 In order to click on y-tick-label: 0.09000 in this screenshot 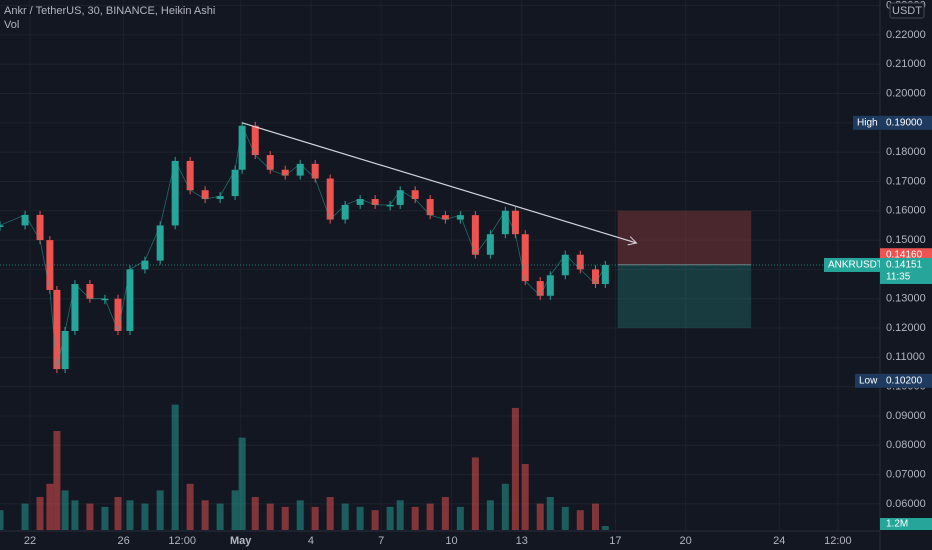, I will do `click(906, 416)`.